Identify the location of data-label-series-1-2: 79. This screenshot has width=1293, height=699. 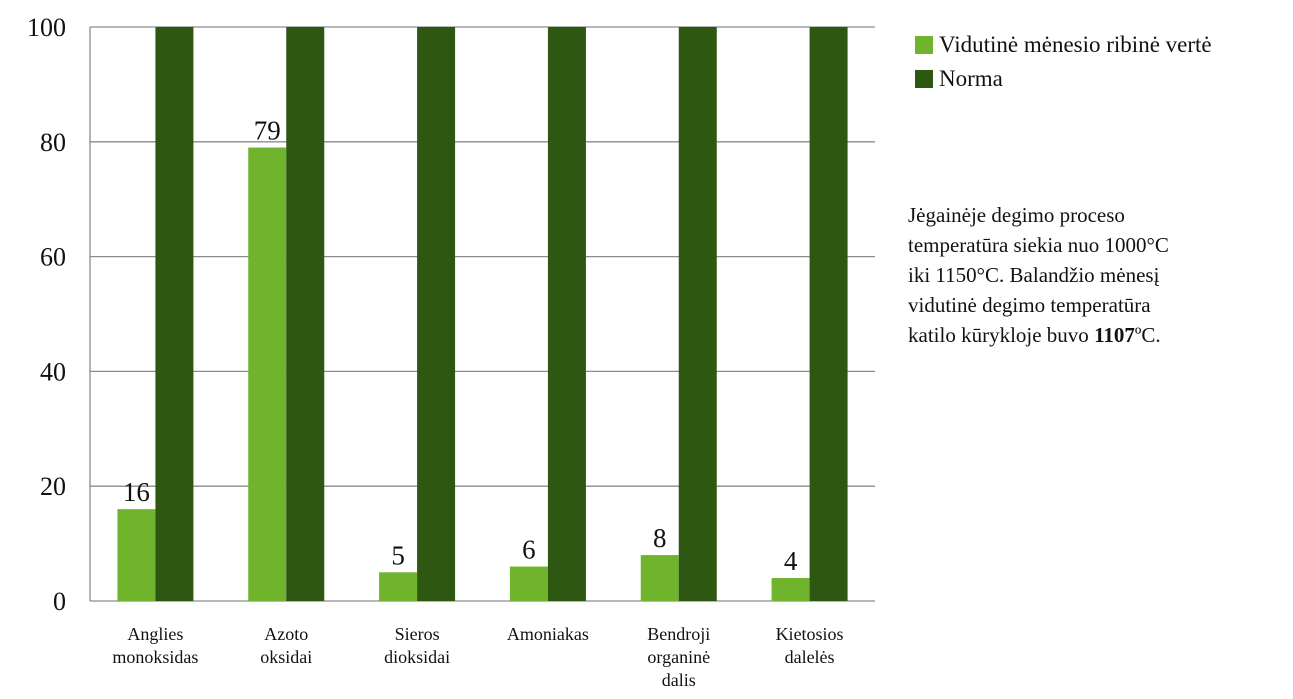
(267, 131).